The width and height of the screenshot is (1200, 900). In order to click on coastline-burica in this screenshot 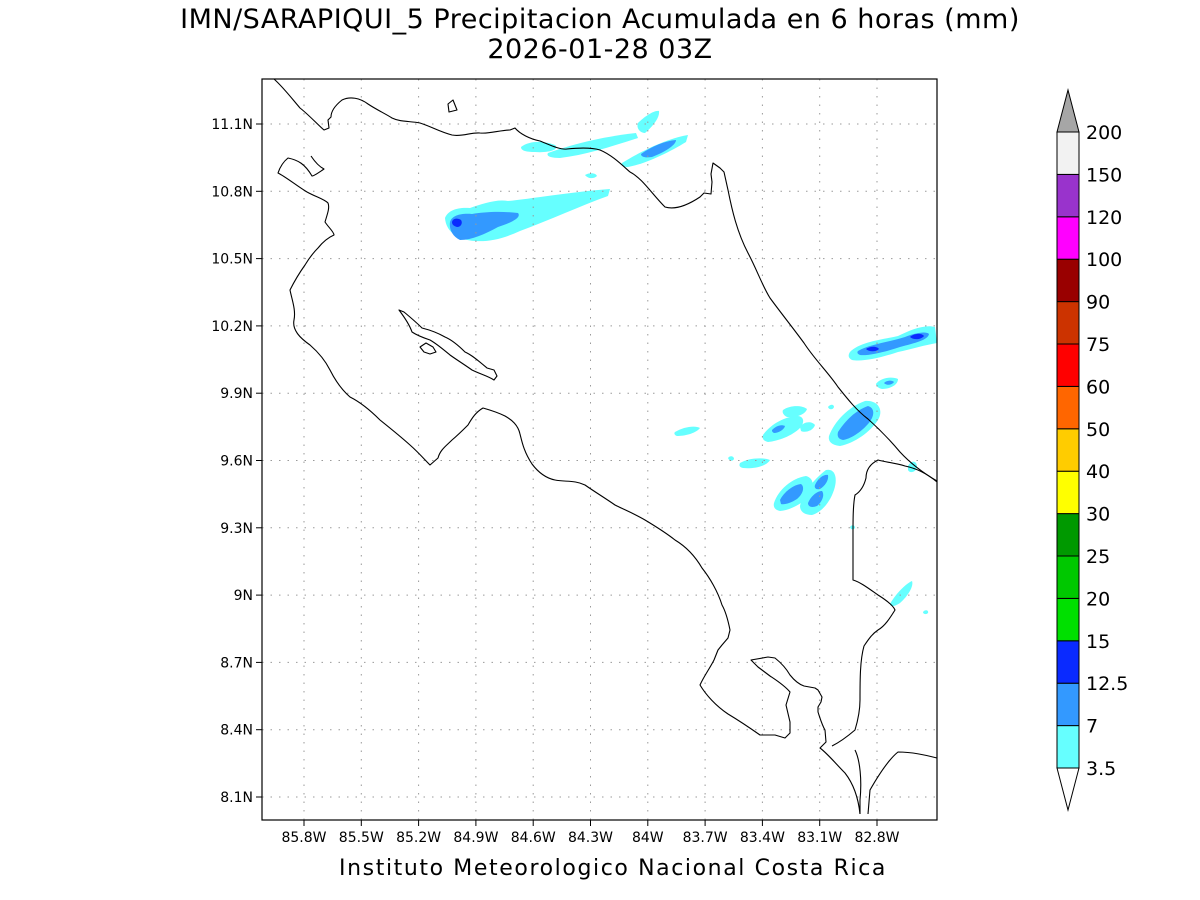, I will do `click(858, 781)`.